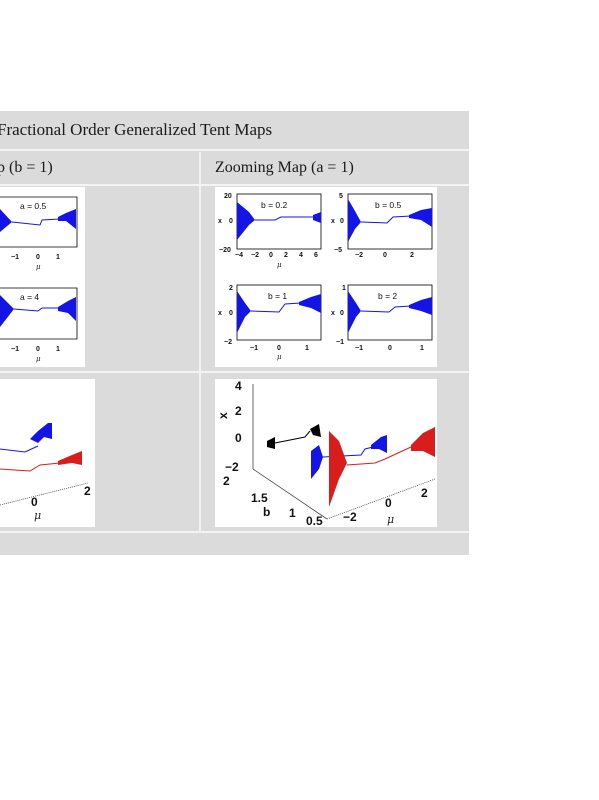 Image resolution: width=599 pixels, height=800 pixels. Describe the element at coordinates (234, 130) in the screenshot. I see `table-title: Fractional Order Generalized Tent Maps` at that location.